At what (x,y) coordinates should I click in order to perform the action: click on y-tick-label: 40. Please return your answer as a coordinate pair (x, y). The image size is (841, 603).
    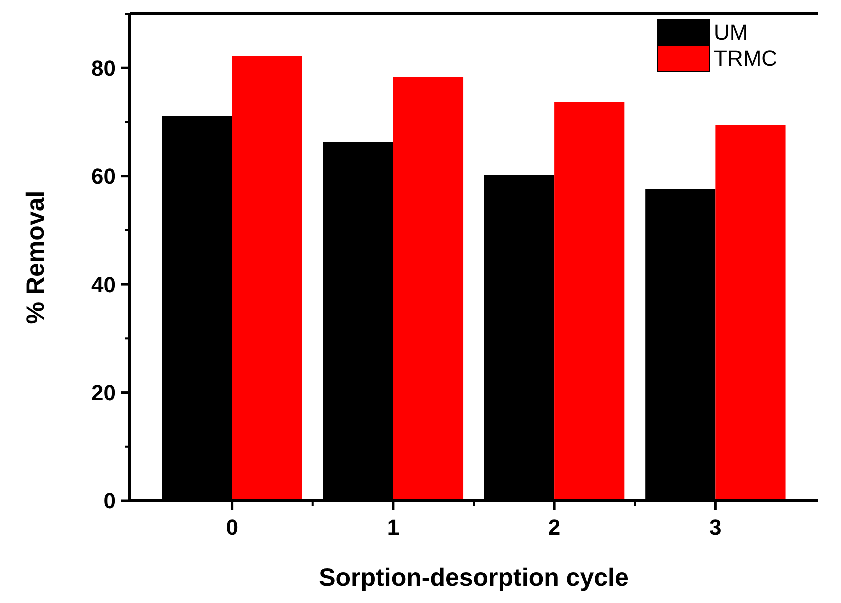
    Looking at the image, I should click on (104, 285).